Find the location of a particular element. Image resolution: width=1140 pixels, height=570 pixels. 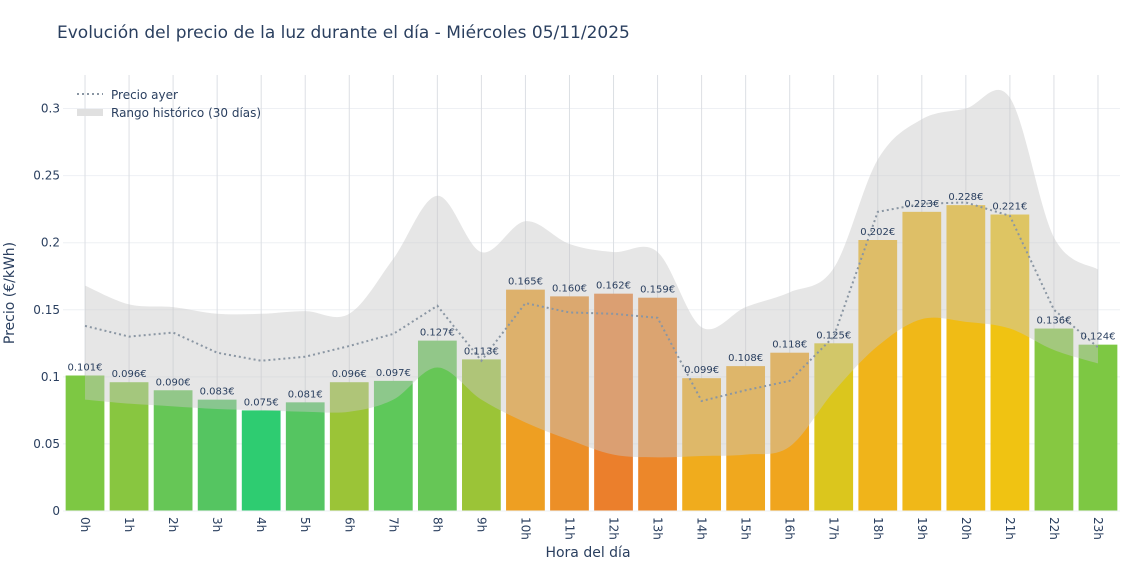

x-tick-label: 11h is located at coordinates (569, 528).